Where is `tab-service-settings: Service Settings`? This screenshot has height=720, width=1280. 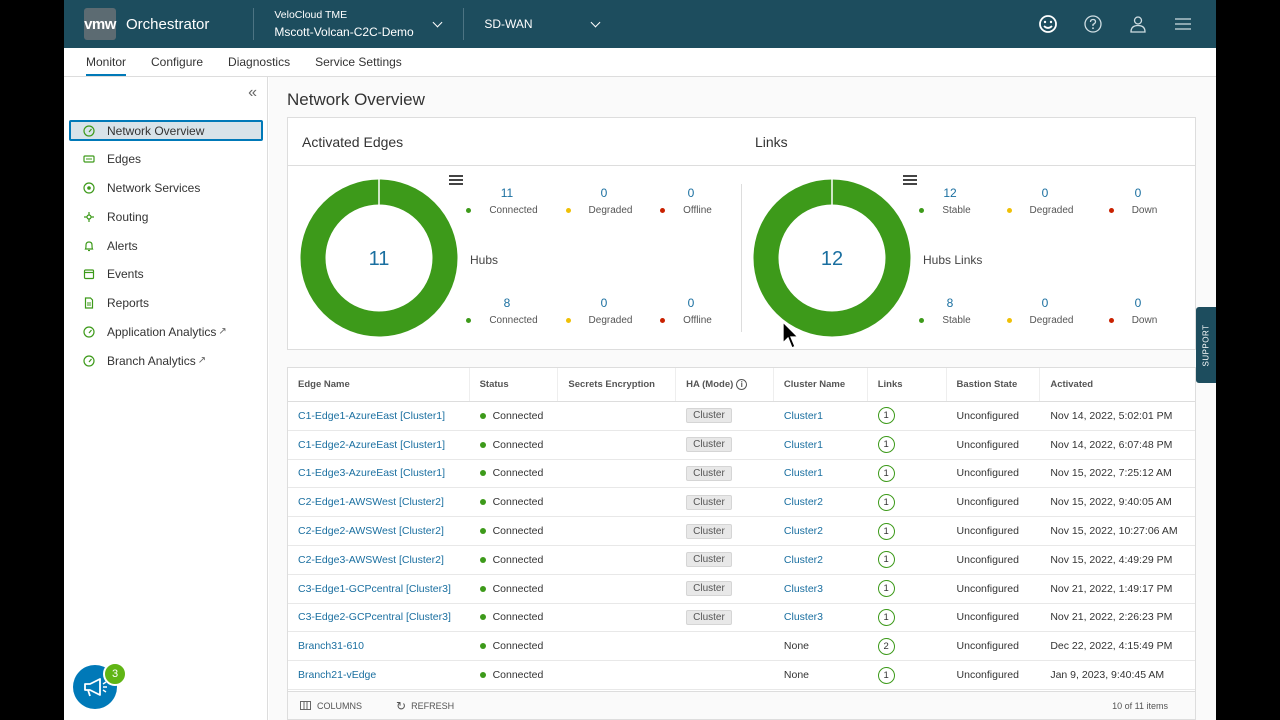
tab-service-settings: Service Settings is located at coordinates (358, 62).